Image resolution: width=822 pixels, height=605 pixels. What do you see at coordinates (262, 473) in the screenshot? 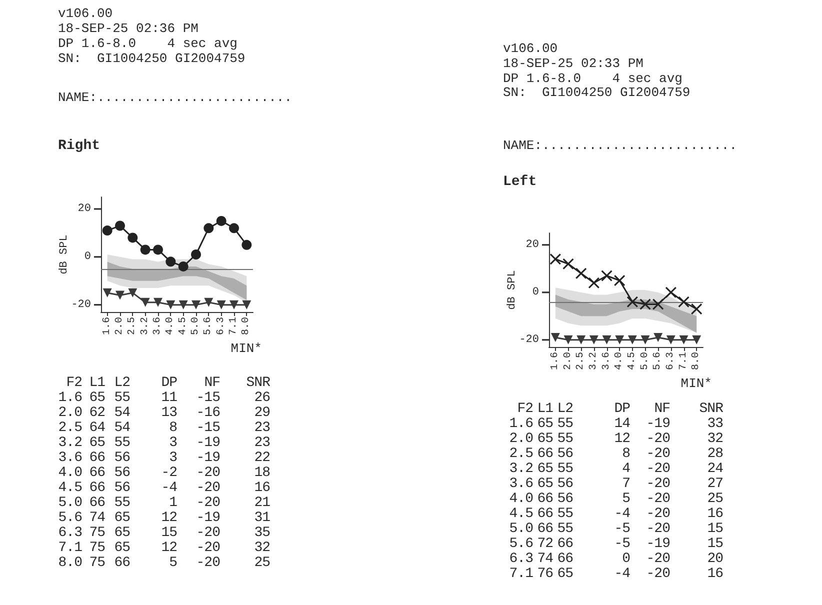
I see `data-label: 18` at bounding box center [262, 473].